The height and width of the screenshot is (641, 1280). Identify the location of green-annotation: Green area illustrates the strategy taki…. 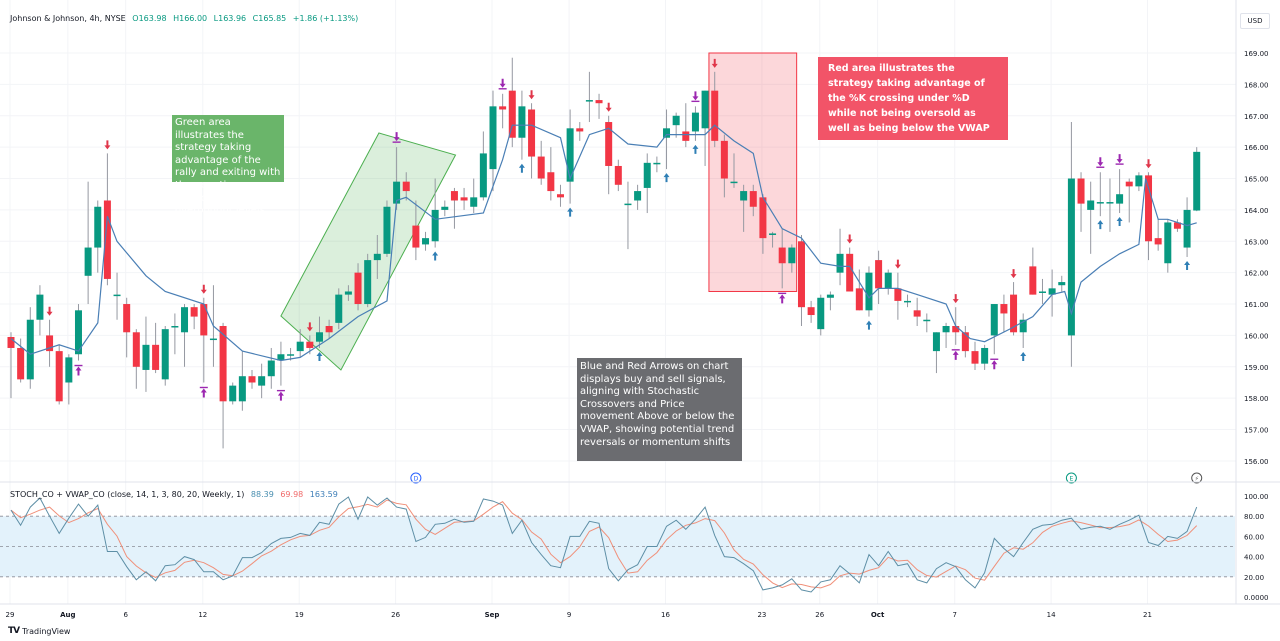
(228, 165).